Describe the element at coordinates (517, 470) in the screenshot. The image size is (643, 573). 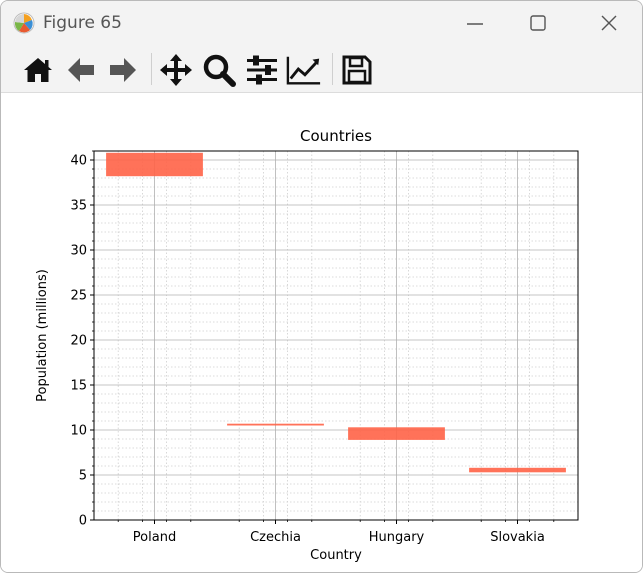
I see `bar-slovakia` at that location.